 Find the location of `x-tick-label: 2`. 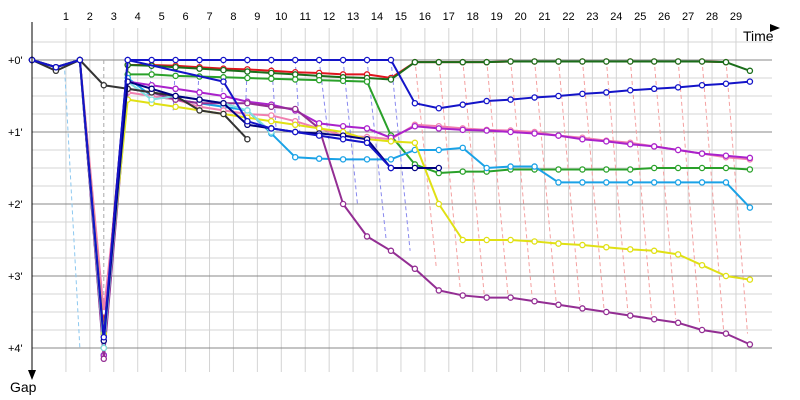

x-tick-label: 2 is located at coordinates (90, 17).